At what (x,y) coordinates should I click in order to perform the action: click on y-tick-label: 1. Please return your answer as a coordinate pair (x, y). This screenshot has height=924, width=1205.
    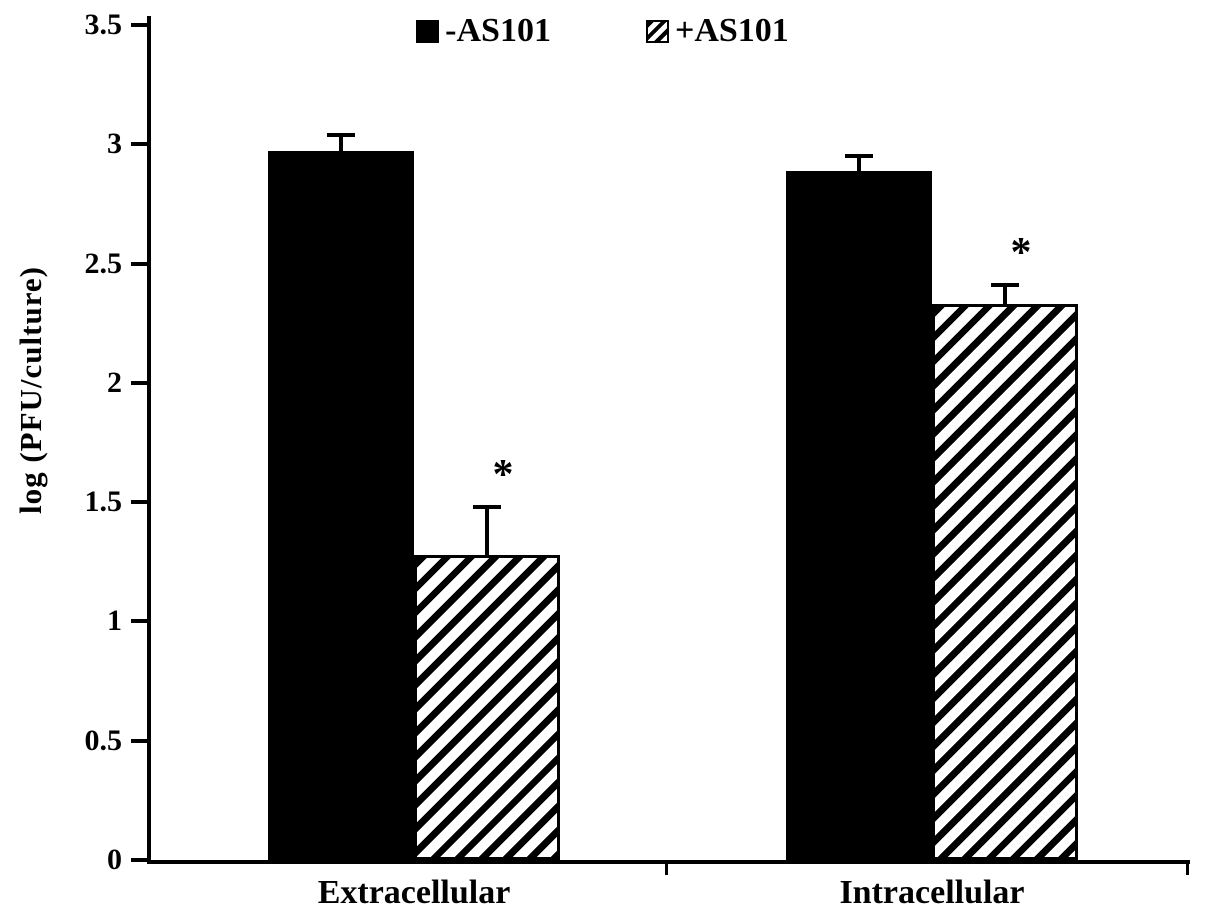
    Looking at the image, I should click on (114, 621).